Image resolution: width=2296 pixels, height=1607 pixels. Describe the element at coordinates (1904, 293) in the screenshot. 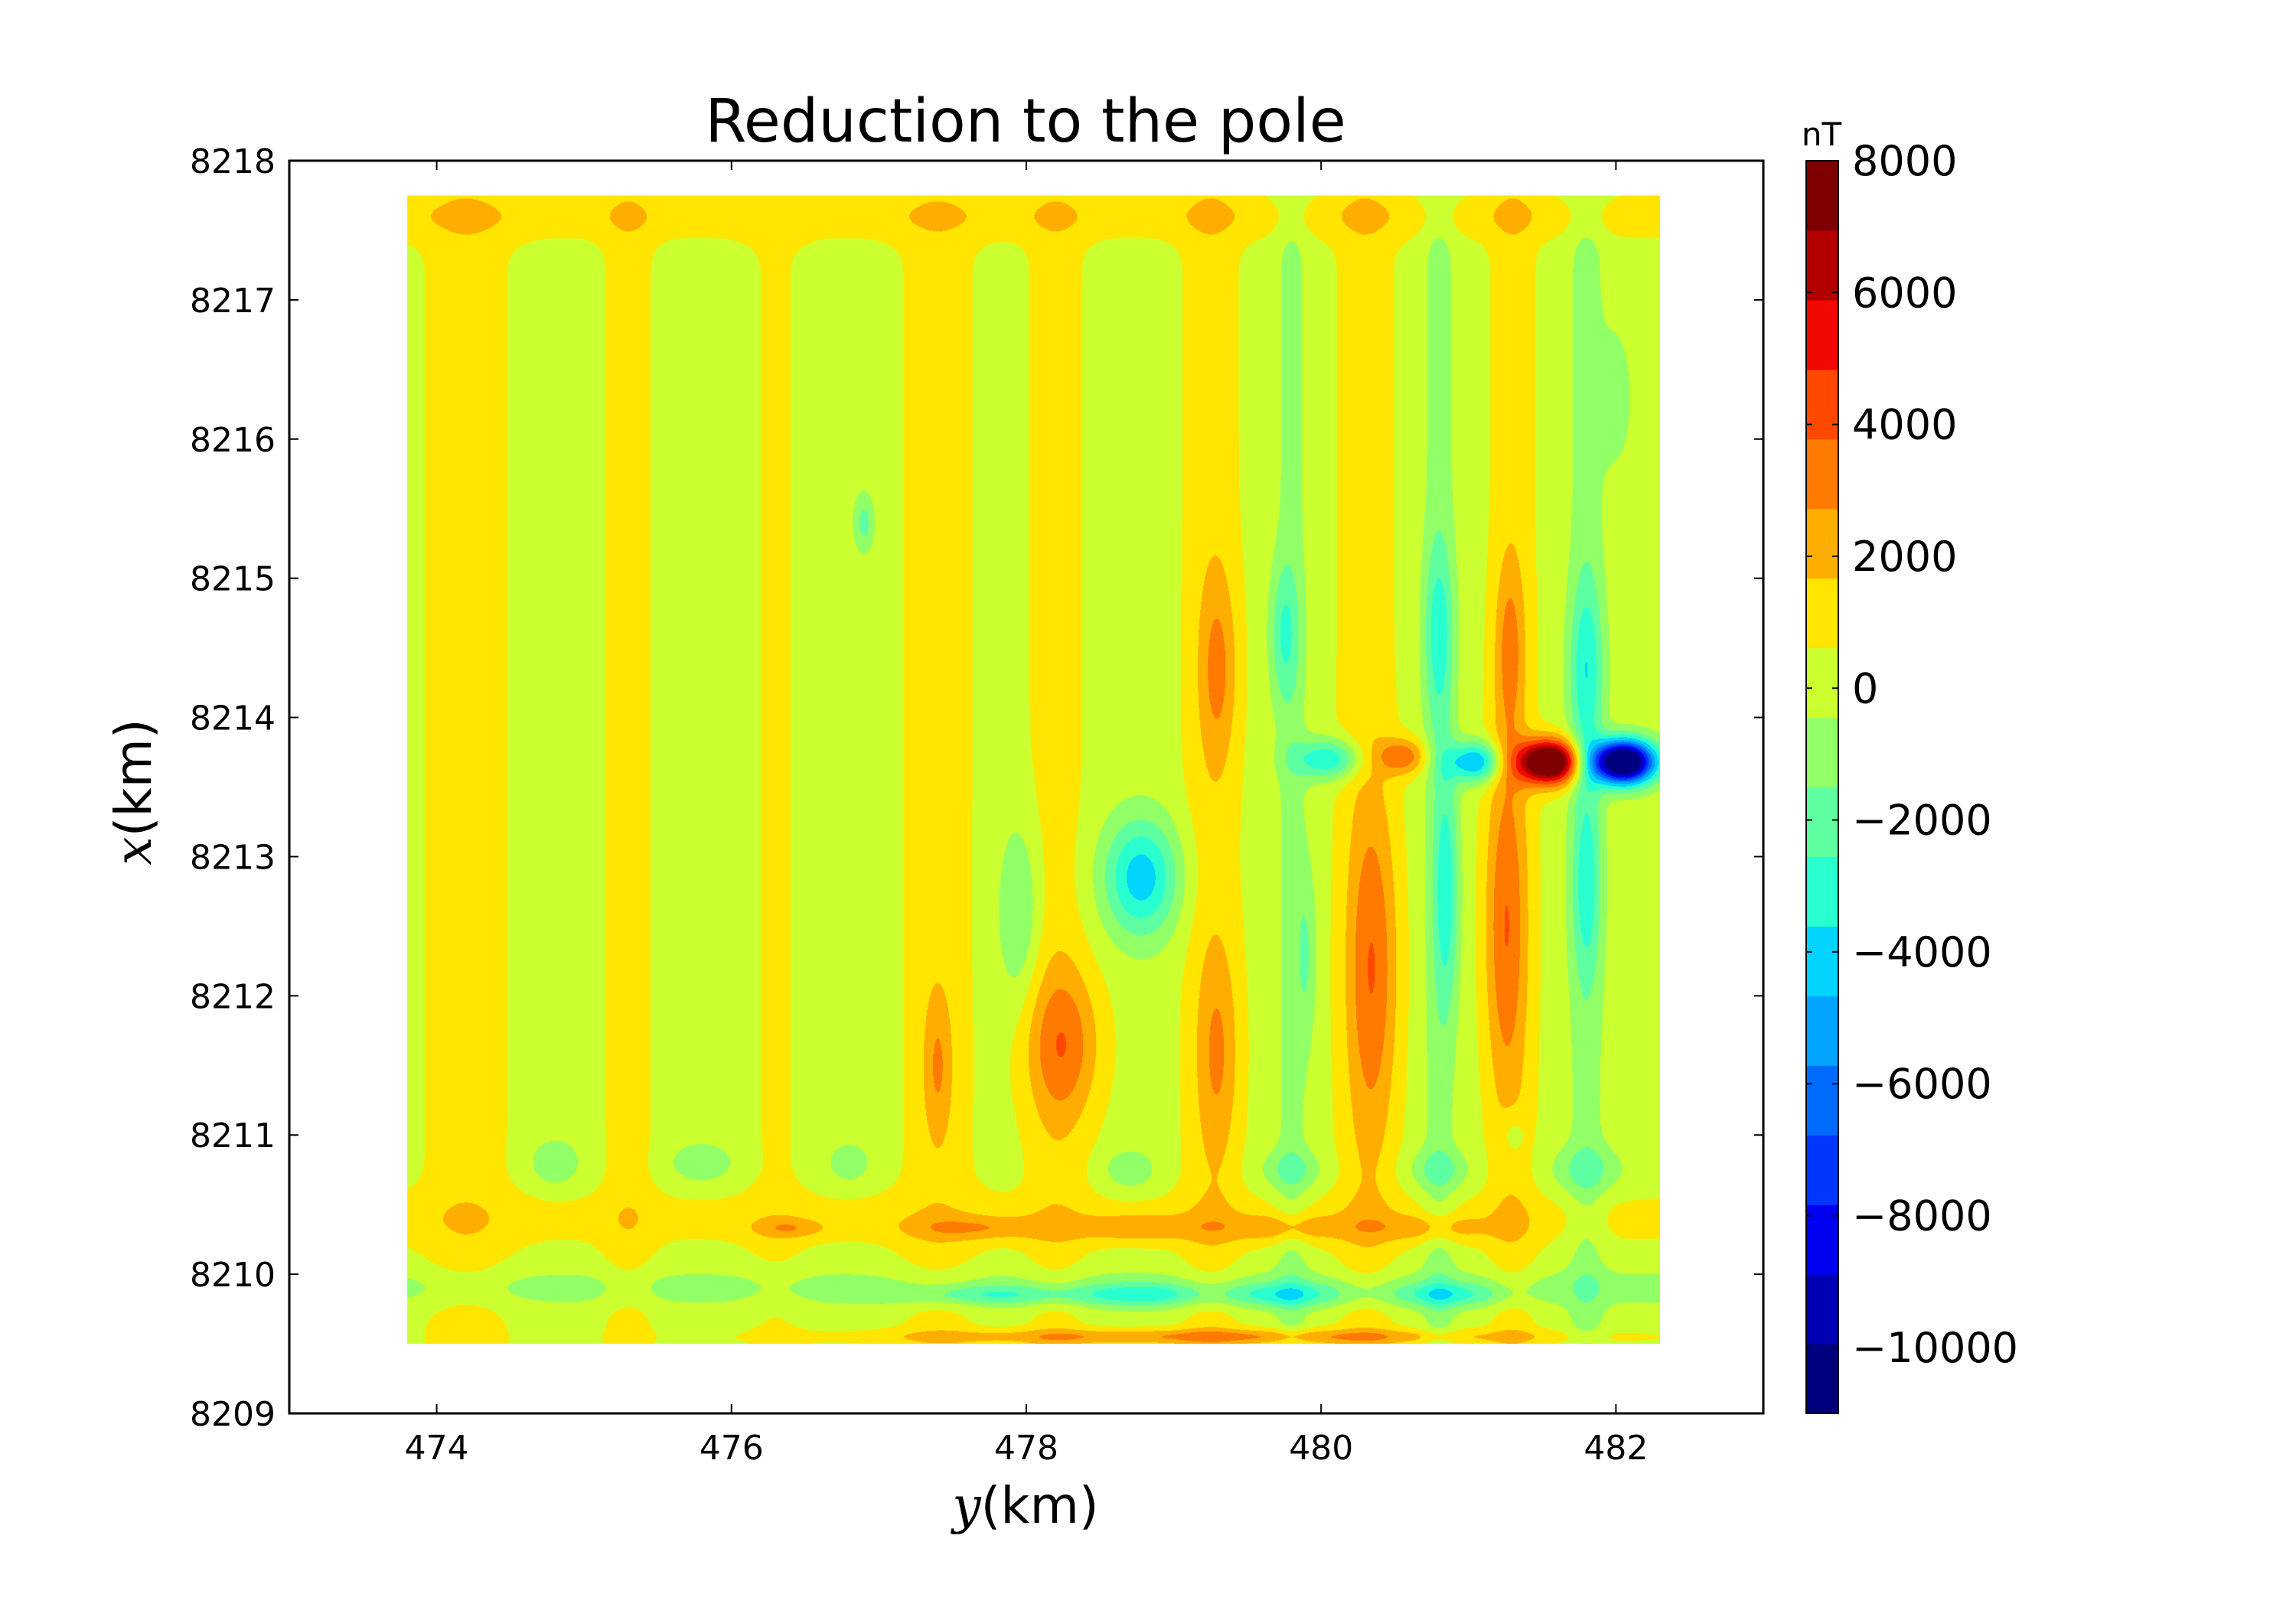

I see `colorbar-tick-label: 6000` at that location.